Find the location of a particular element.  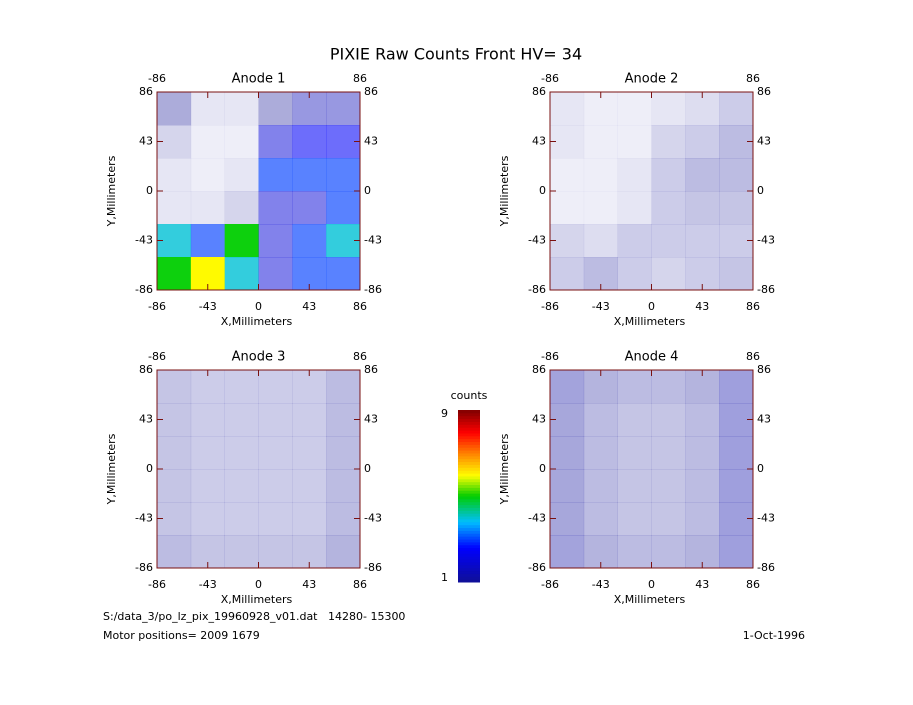

panel-title: Anode 3 is located at coordinates (259, 357).